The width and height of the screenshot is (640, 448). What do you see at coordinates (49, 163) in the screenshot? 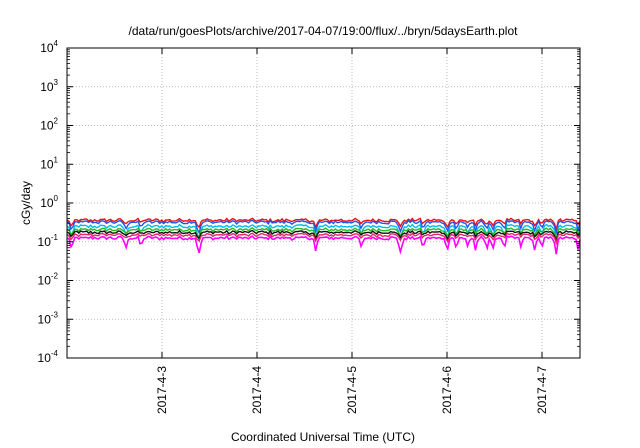
I see `y-tick-label: 10¹` at bounding box center [49, 163].